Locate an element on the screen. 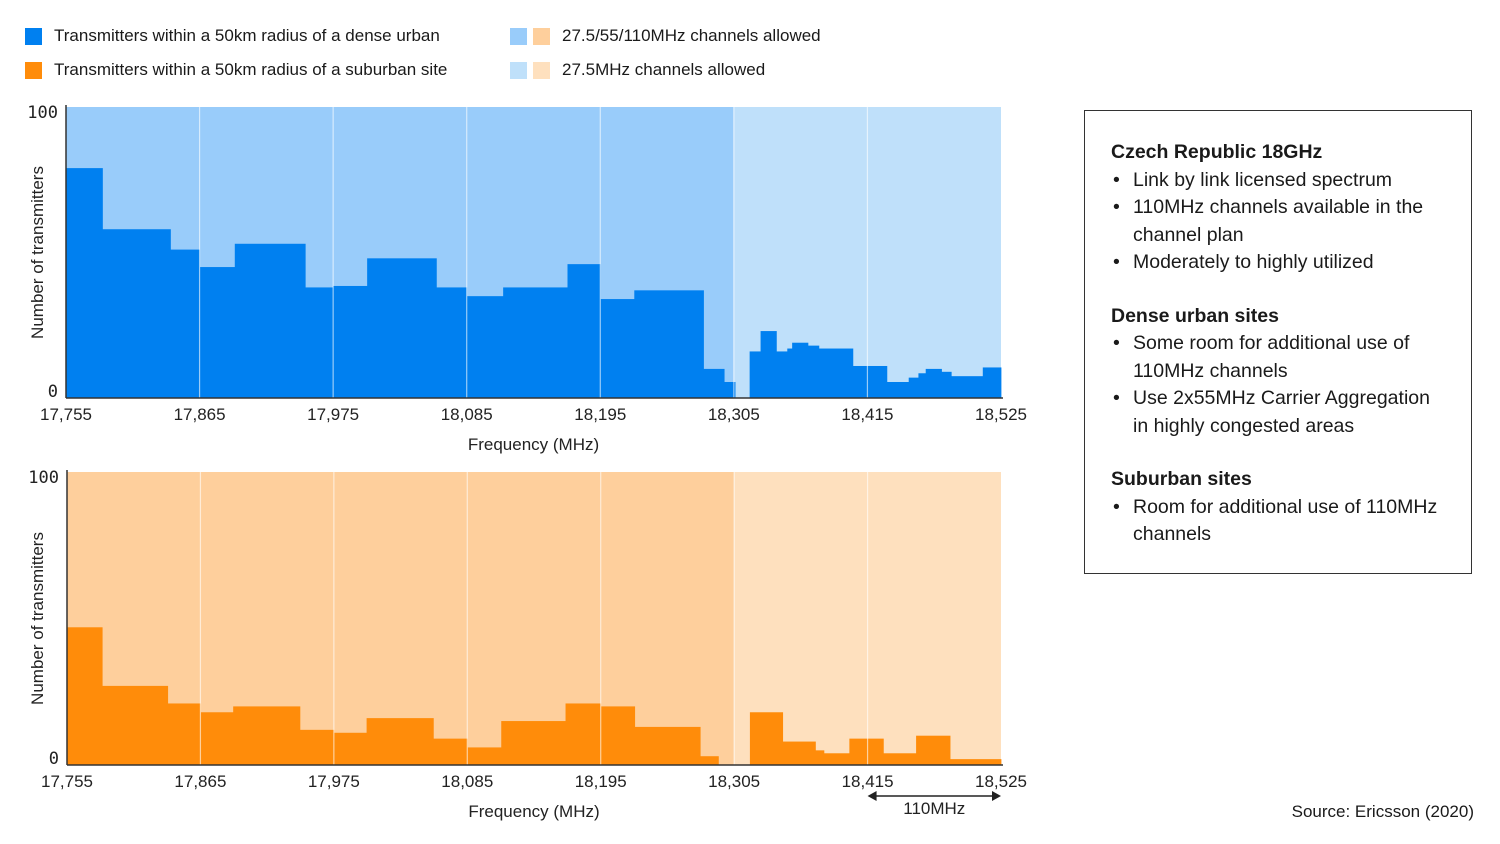  x-tick-label: 18,415 is located at coordinates (867, 414).